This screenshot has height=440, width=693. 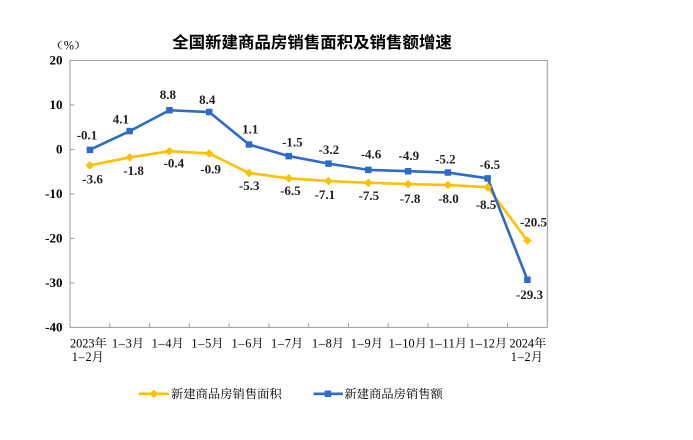 I want to click on svg-text: -3.2, so click(x=329, y=149).